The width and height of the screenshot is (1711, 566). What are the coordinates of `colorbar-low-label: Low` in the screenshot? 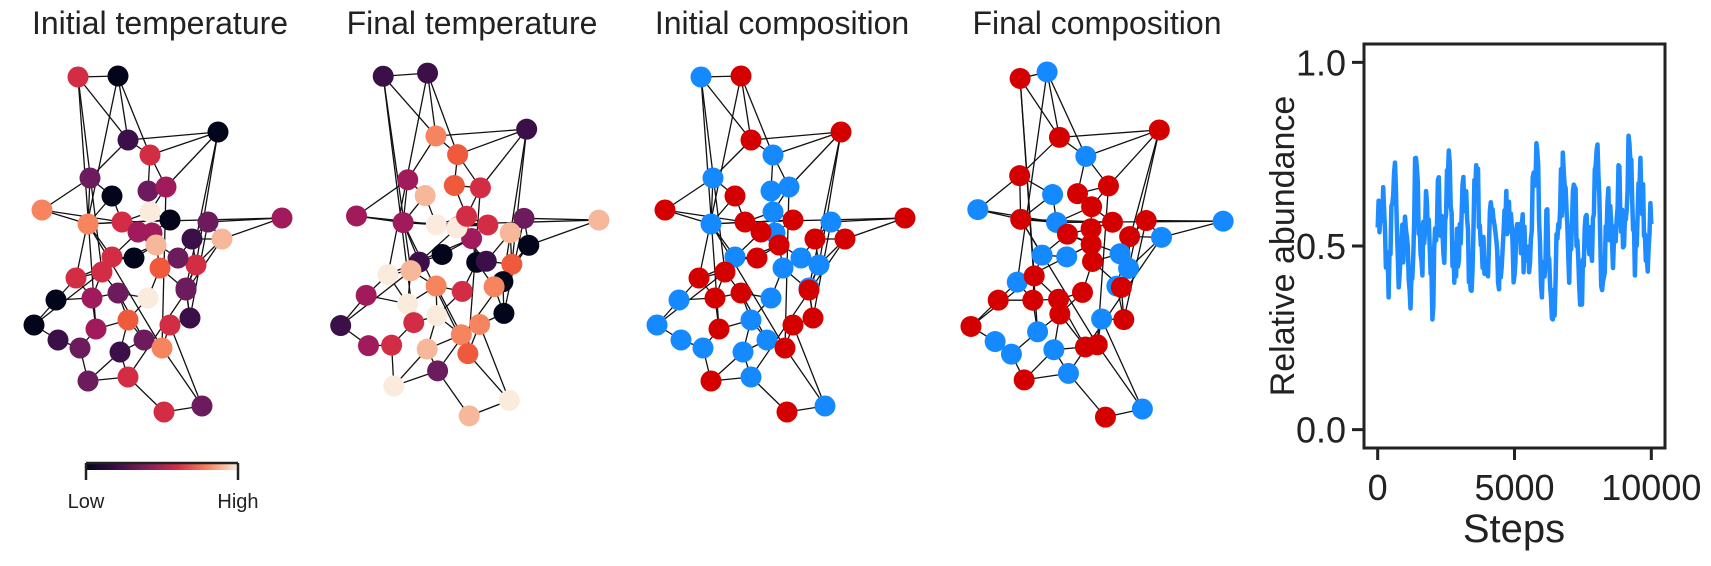 It's located at (86, 502).